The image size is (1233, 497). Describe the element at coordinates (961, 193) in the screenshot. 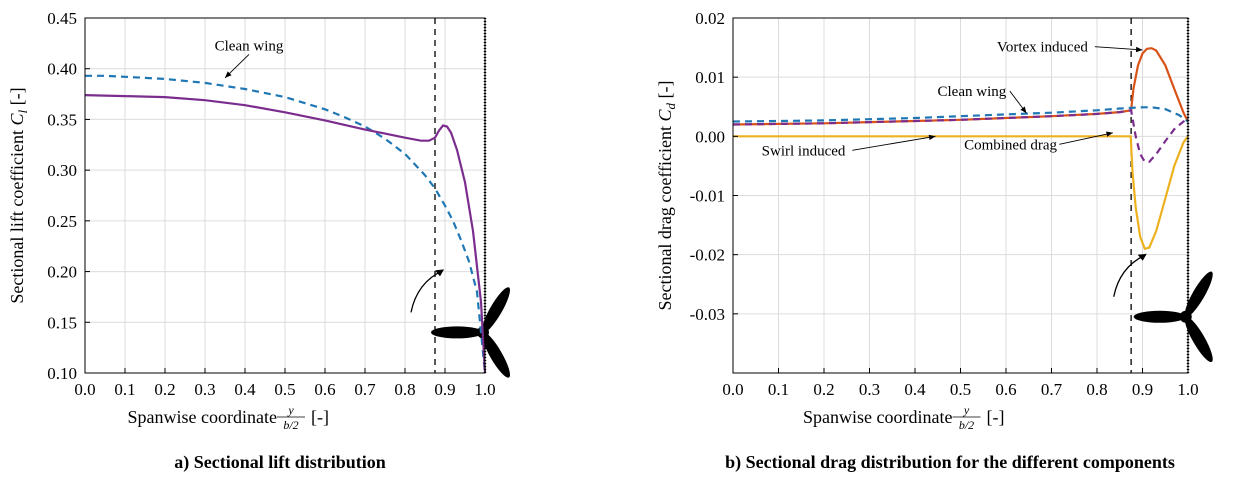

I see `series-line-swirl-induced` at that location.